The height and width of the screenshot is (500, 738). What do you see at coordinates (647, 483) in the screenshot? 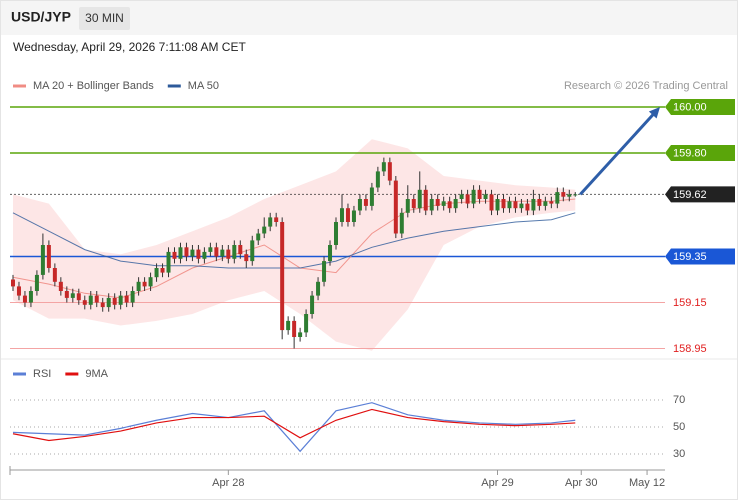
I see `x-tick-label: May 12` at bounding box center [647, 483].